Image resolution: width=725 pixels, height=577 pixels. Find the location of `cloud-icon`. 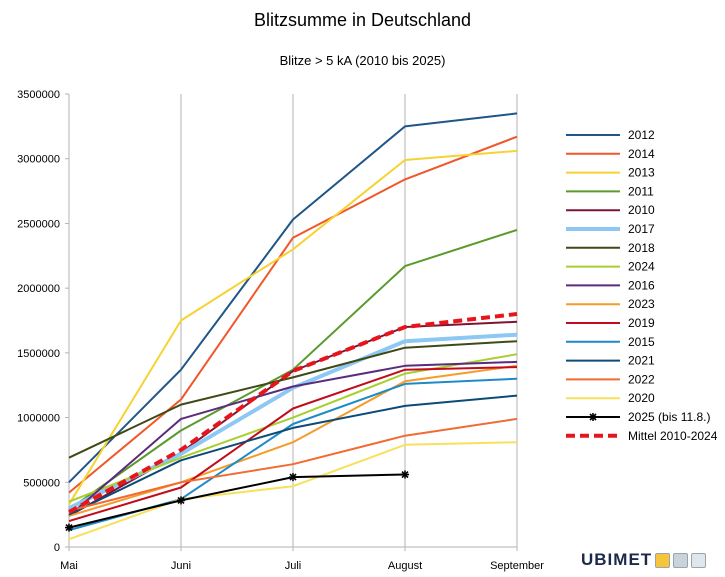

cloud-icon is located at coordinates (681, 560).